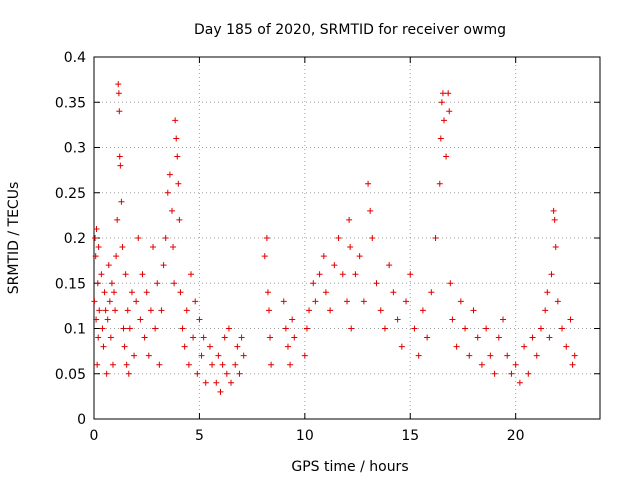  I want to click on y-tick-label: 0.2, so click(75, 239).